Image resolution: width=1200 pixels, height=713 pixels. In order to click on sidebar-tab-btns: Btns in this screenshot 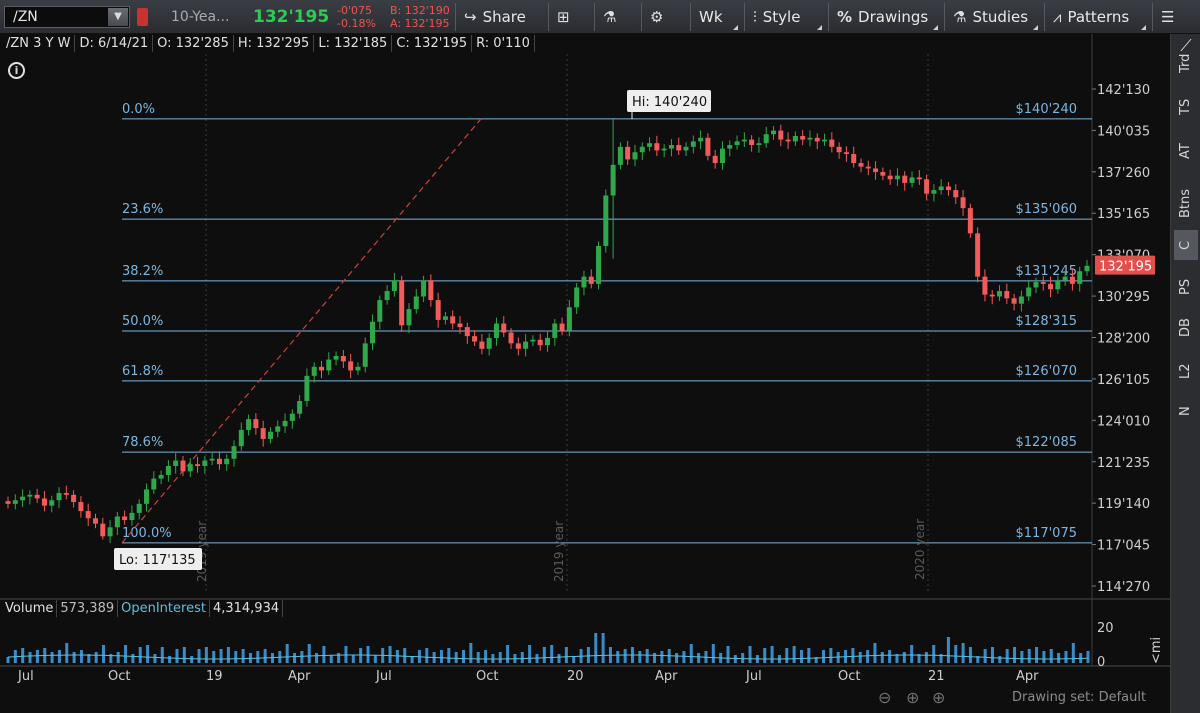, I will do `click(1185, 203)`.